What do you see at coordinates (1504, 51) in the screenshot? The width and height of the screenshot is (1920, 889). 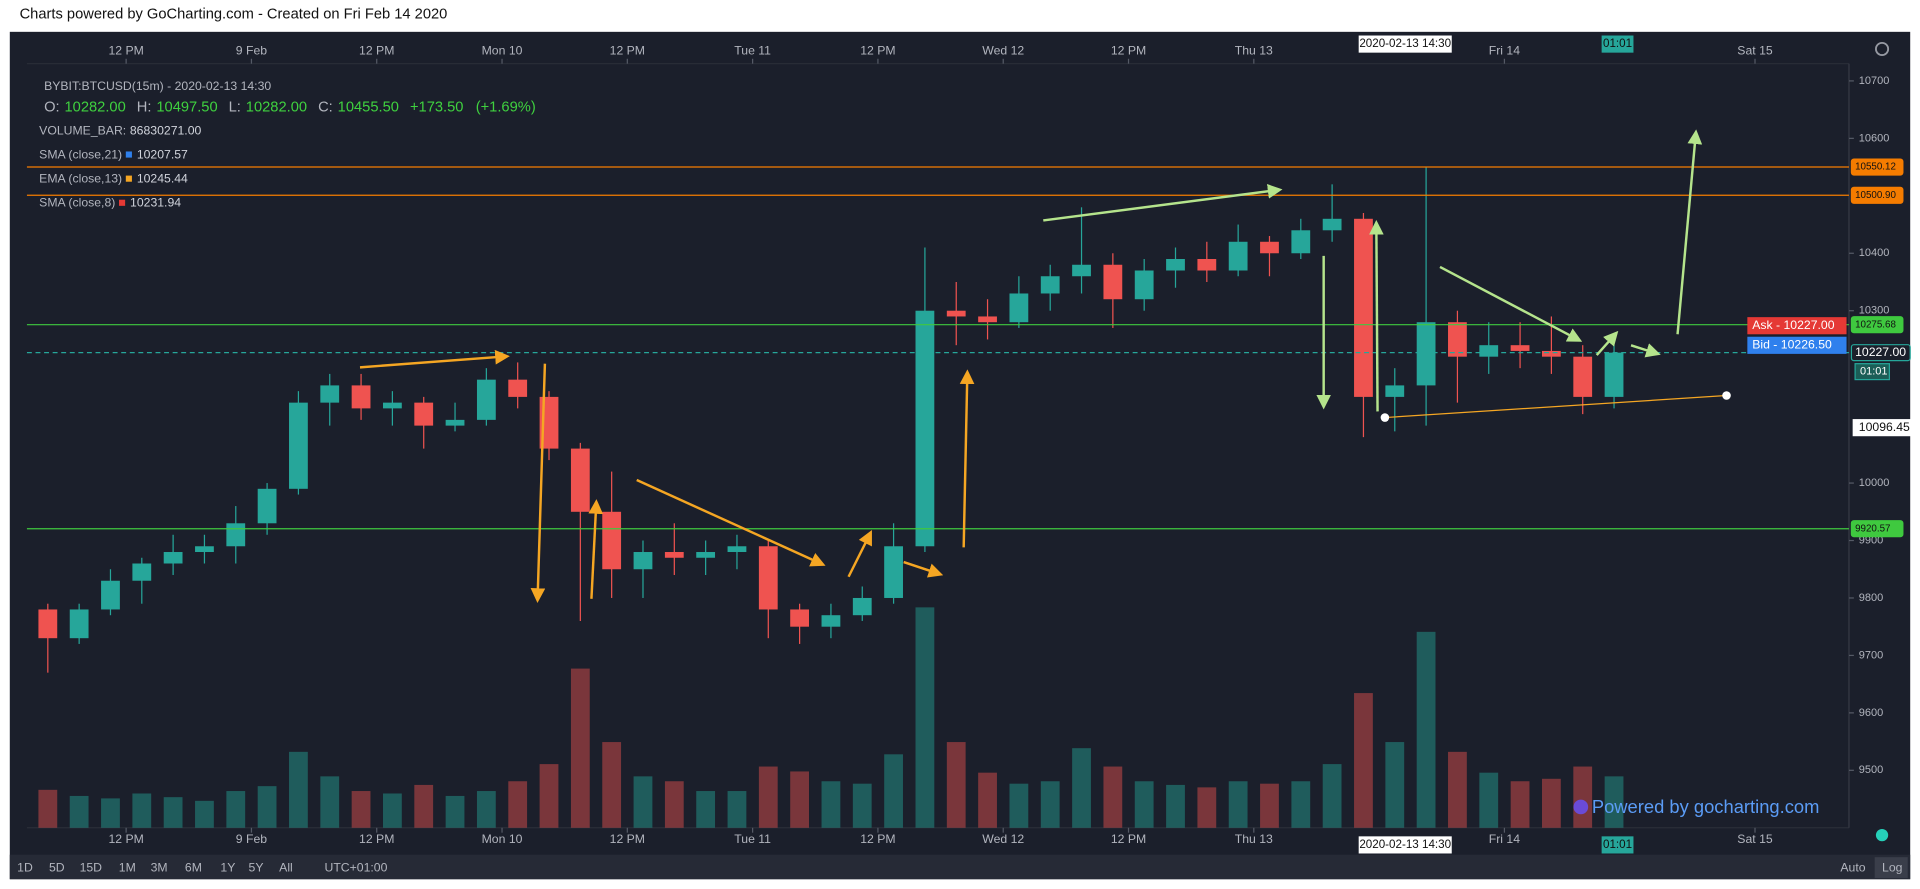 I see `x-tick-label: Fri 14` at bounding box center [1504, 51].